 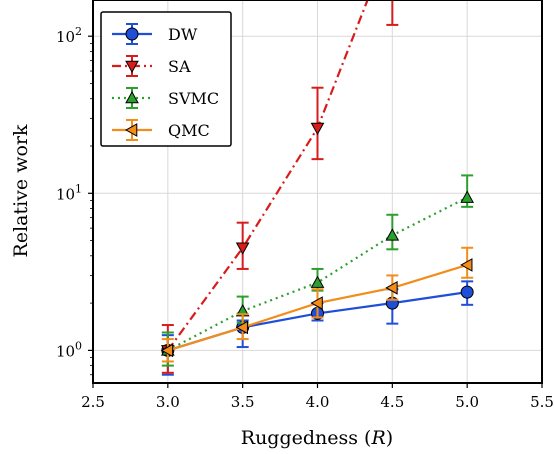 I want to click on x-tick-label: 5.5, so click(x=542, y=402).